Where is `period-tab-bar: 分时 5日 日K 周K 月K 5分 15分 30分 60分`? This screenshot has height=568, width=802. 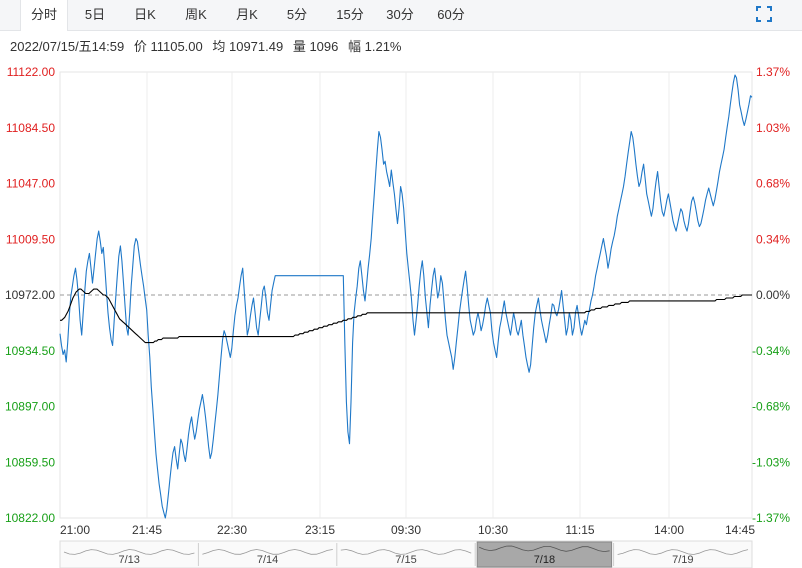
period-tab-bar: 分时 5日 日K 周K 月K 5分 15分 30分 60分 is located at coordinates (401, 15).